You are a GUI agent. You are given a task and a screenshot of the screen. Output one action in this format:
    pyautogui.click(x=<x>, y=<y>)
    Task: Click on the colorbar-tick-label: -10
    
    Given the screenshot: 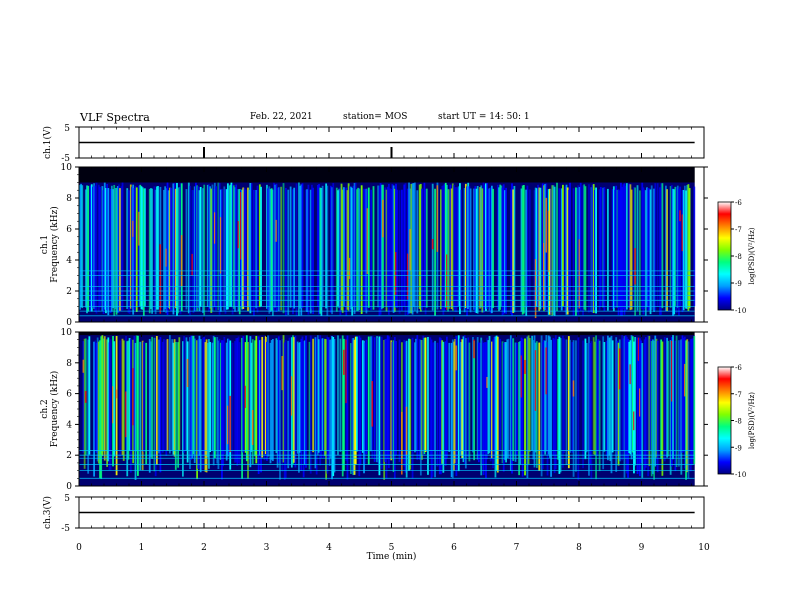 What is the action you would take?
    pyautogui.click(x=740, y=475)
    